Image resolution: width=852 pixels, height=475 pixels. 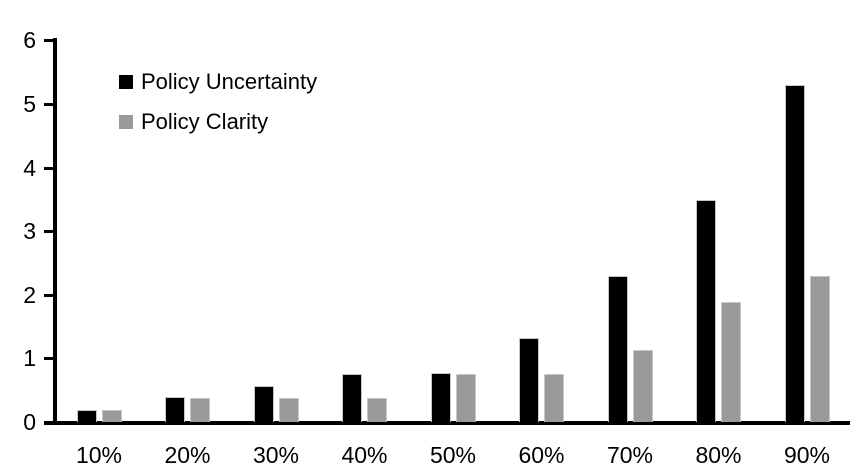 I want to click on x-axis-label-20: 20%, so click(x=187, y=455).